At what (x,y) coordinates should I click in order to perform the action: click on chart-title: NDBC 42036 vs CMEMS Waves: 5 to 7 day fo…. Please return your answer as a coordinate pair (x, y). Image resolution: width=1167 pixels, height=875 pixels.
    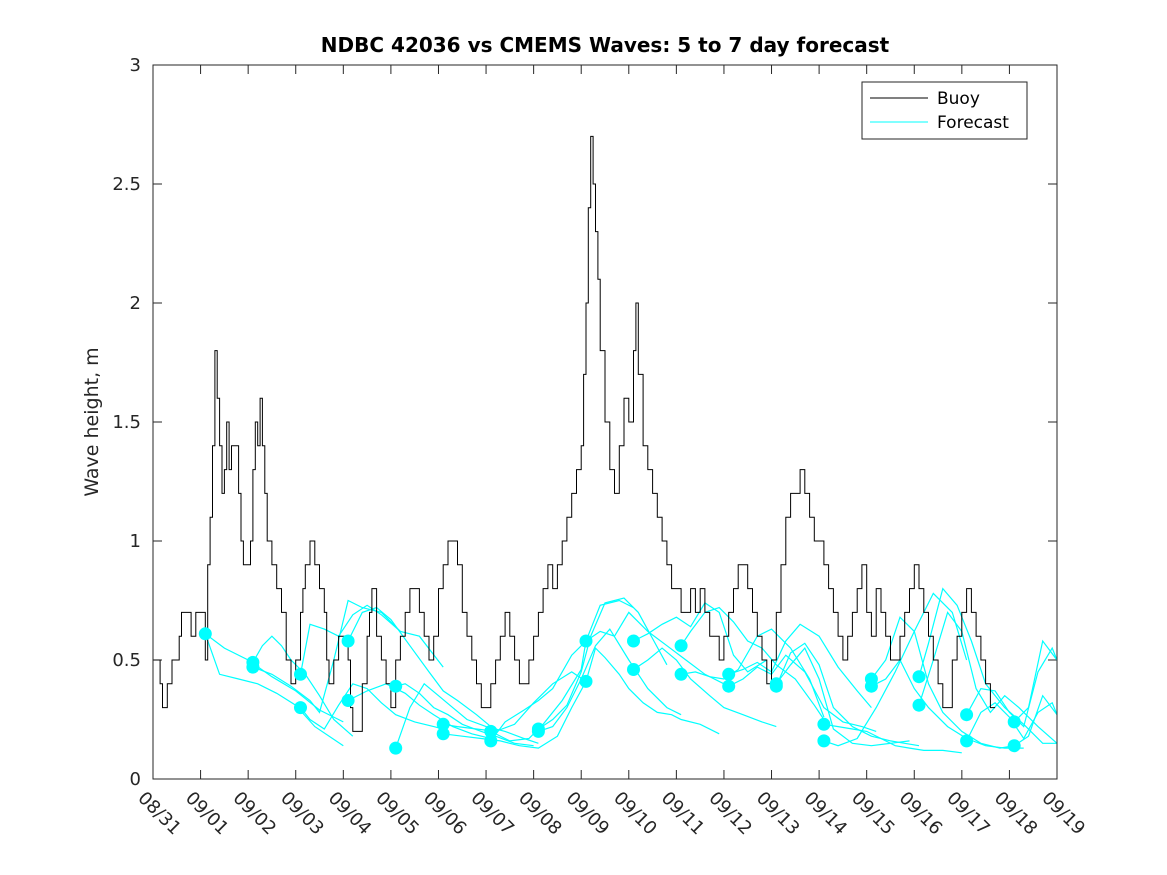
    Looking at the image, I should click on (605, 45).